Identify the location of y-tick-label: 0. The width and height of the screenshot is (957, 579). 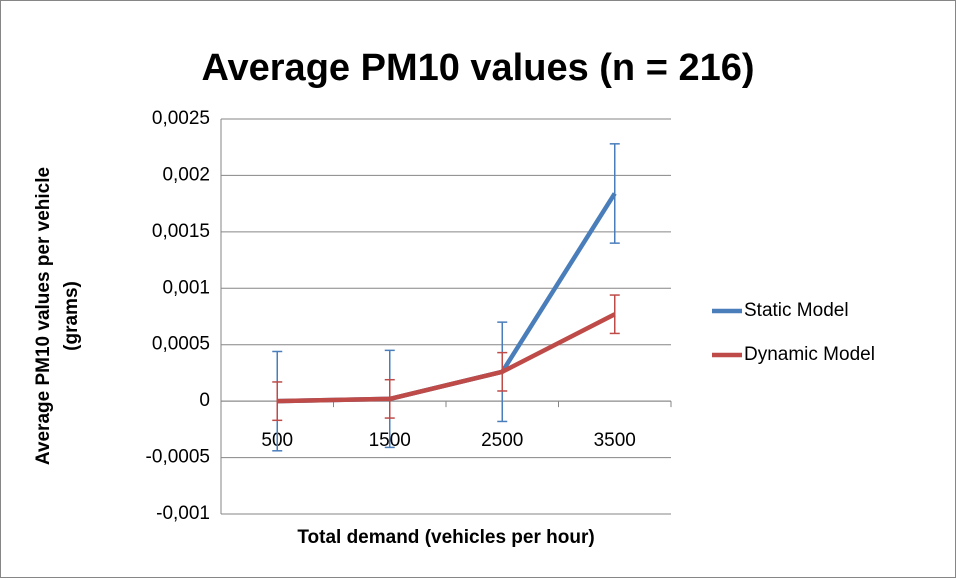
(204, 400).